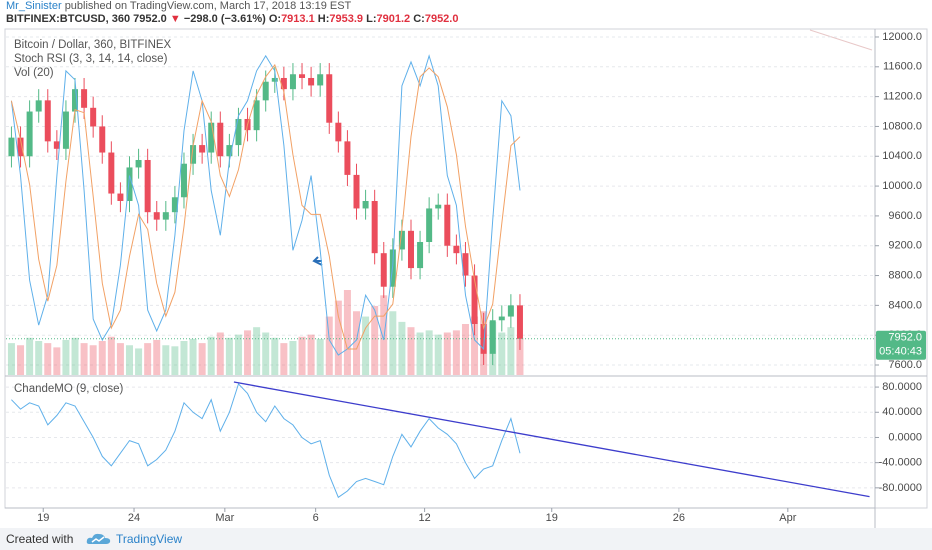 The width and height of the screenshot is (932, 550). What do you see at coordinates (34, 6) in the screenshot?
I see `author: Mr_Sinister` at bounding box center [34, 6].